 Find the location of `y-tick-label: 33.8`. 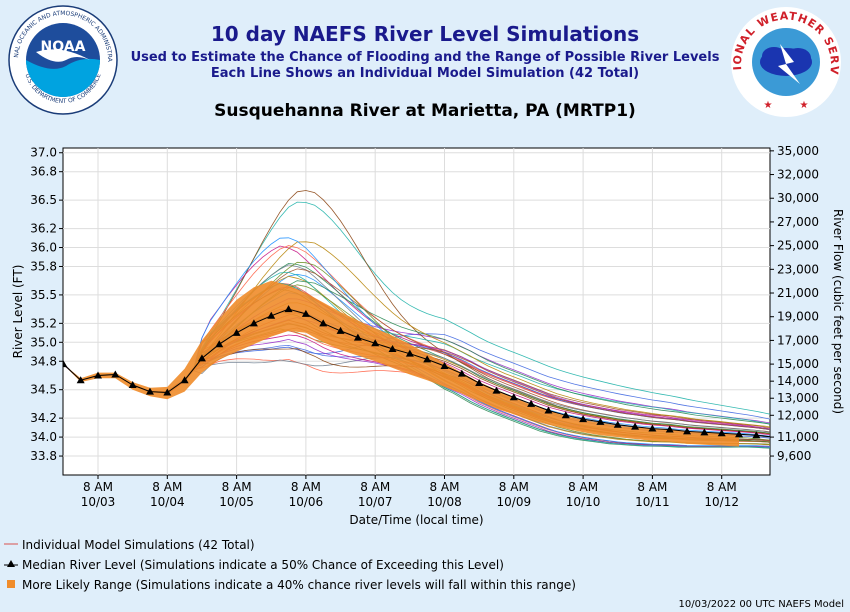

y-tick-label: 33.8 is located at coordinates (43, 456).